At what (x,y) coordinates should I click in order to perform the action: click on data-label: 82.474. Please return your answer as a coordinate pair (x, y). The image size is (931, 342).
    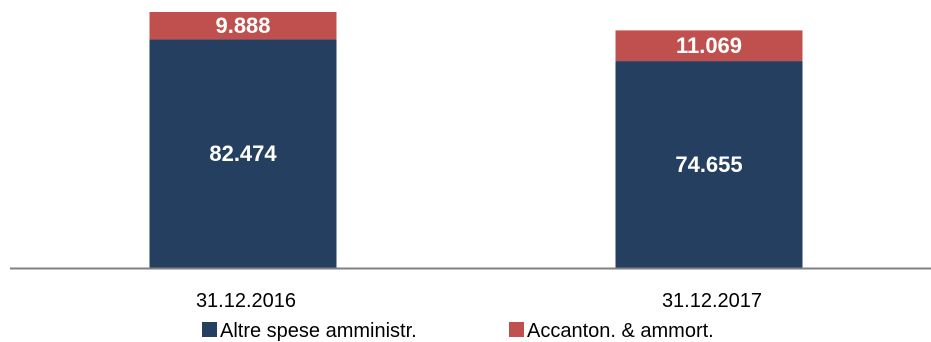
    Looking at the image, I should click on (243, 153).